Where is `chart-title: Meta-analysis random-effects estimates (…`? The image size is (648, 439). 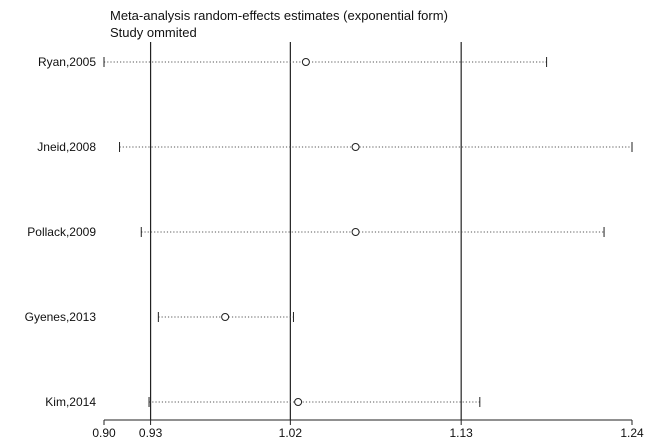 chart-title: Meta-analysis random-effects estimates (… is located at coordinates (279, 15).